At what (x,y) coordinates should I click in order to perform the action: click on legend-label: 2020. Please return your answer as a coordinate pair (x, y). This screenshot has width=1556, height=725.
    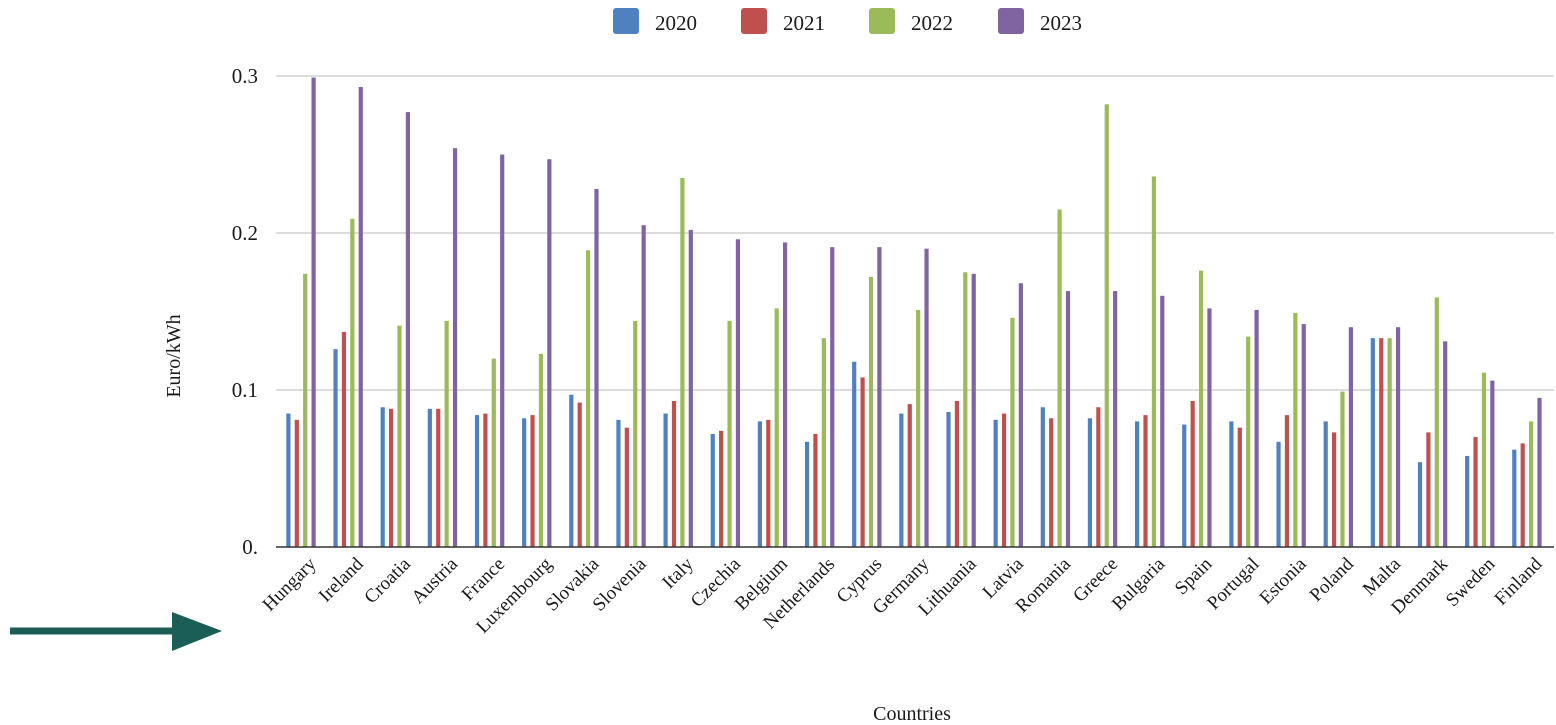
    Looking at the image, I should click on (676, 23).